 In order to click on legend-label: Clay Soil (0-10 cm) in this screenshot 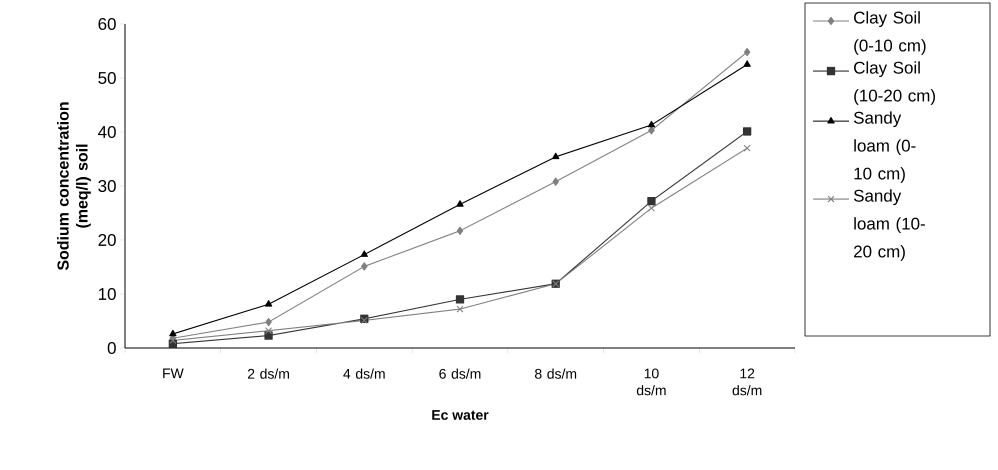, I will do `click(890, 33)`.